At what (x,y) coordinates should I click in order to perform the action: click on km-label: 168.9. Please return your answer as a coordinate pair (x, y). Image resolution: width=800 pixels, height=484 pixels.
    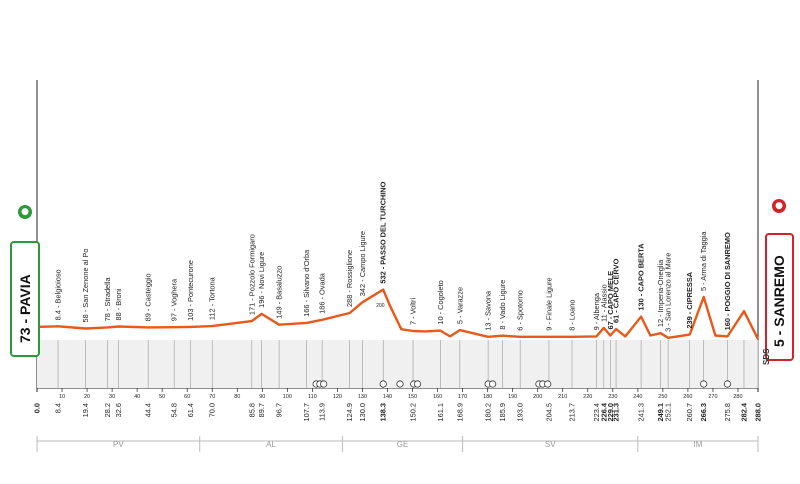
    Looking at the image, I should click on (459, 412).